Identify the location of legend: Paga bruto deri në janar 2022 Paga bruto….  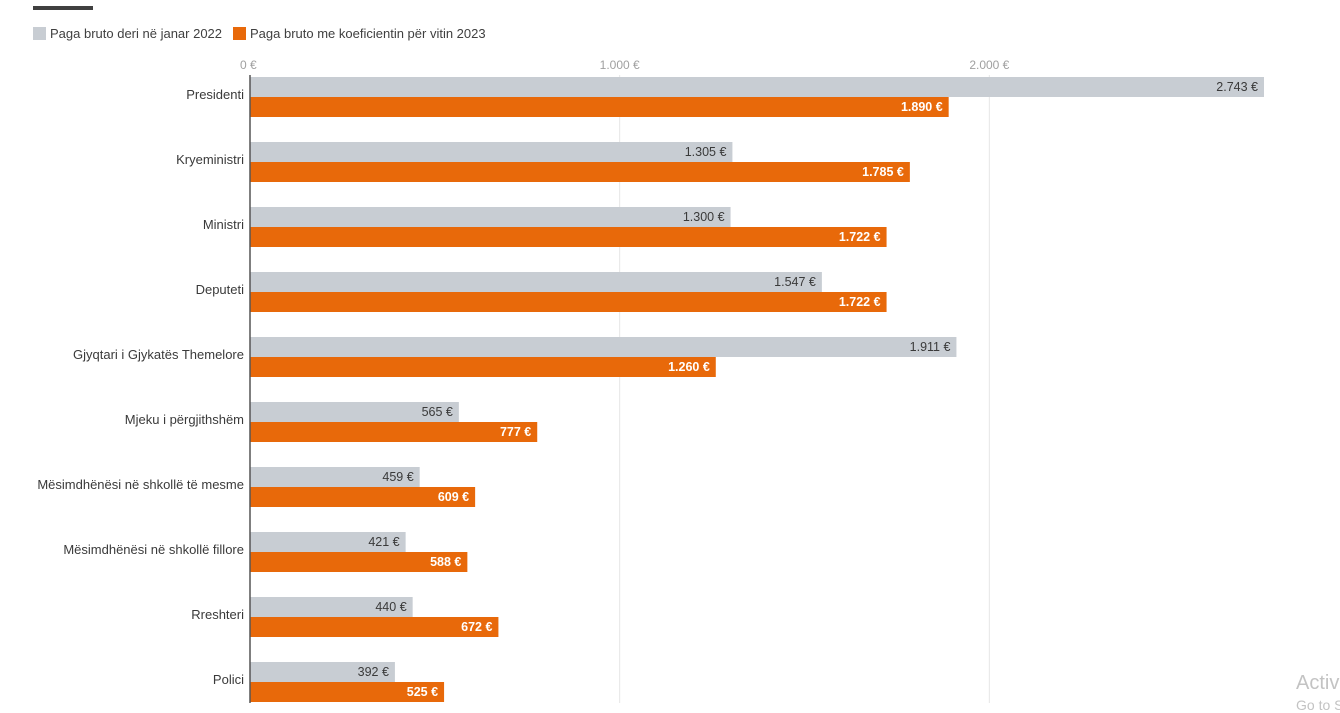
(265, 33).